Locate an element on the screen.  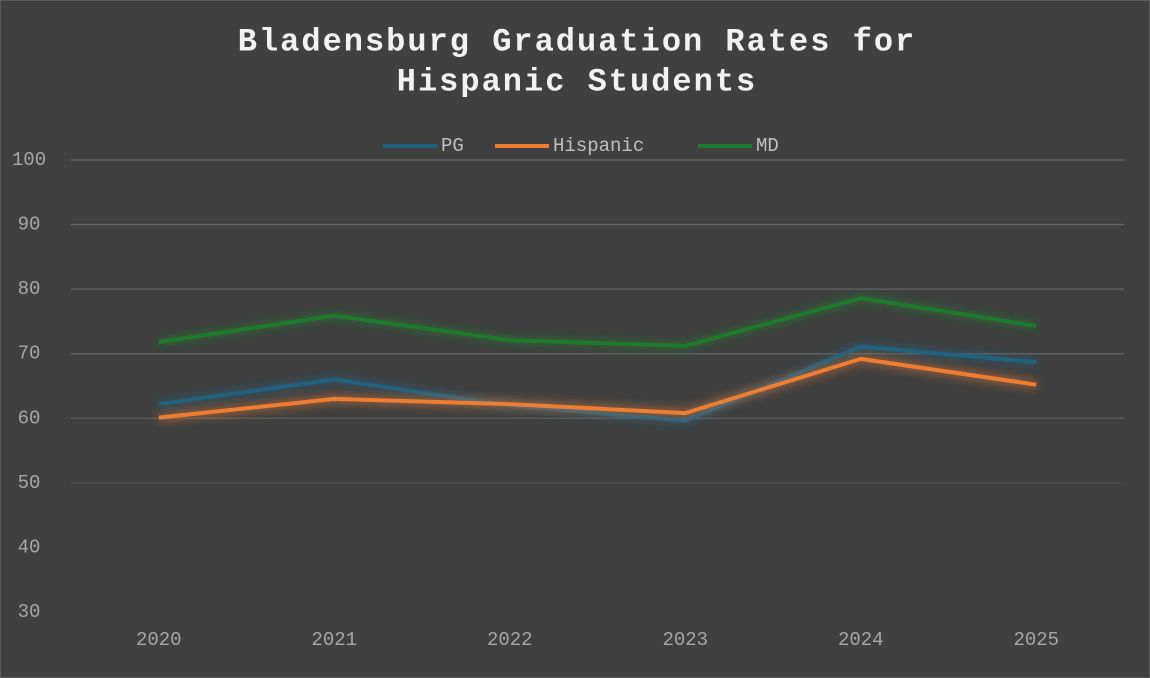
x-tick-label: 2022 is located at coordinates (510, 640).